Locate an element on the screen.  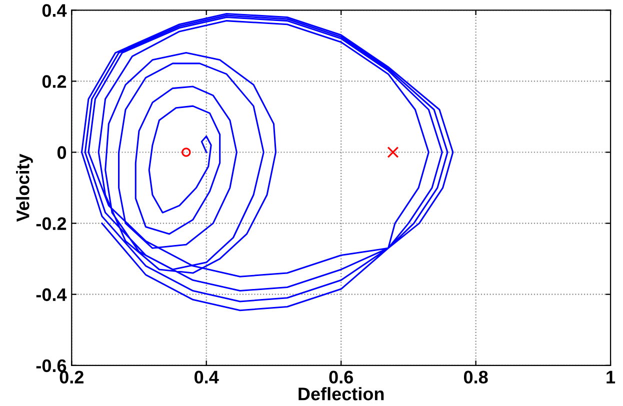
y-tick-label: -0.2 is located at coordinates (51, 223).